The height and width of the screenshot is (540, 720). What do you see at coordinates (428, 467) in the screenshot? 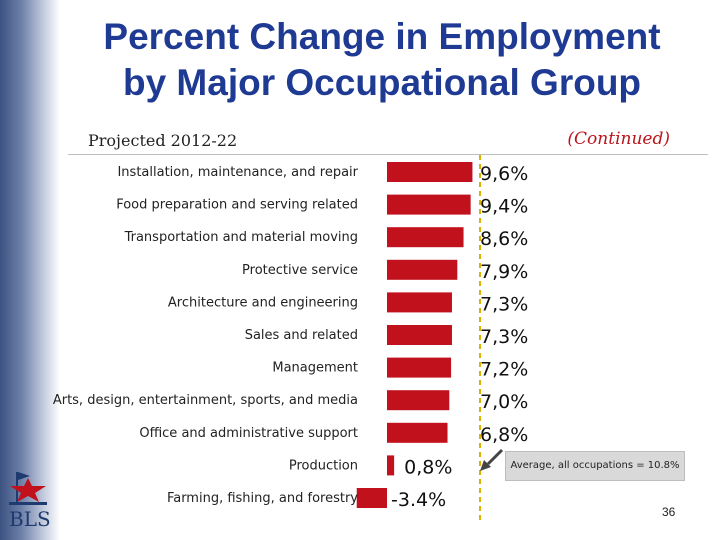
I see `value-label-9: 0,8%` at bounding box center [428, 467].